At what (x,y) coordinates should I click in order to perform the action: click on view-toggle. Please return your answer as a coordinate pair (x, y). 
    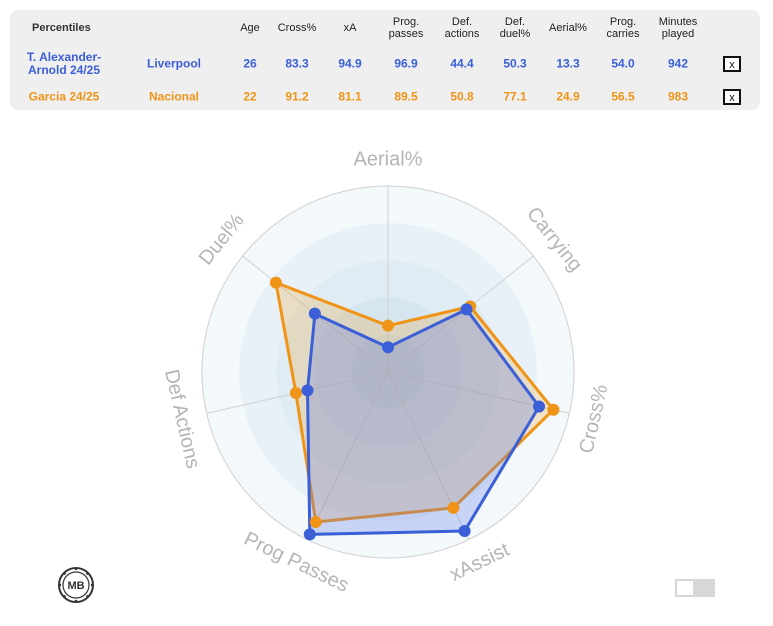
    Looking at the image, I should click on (695, 588).